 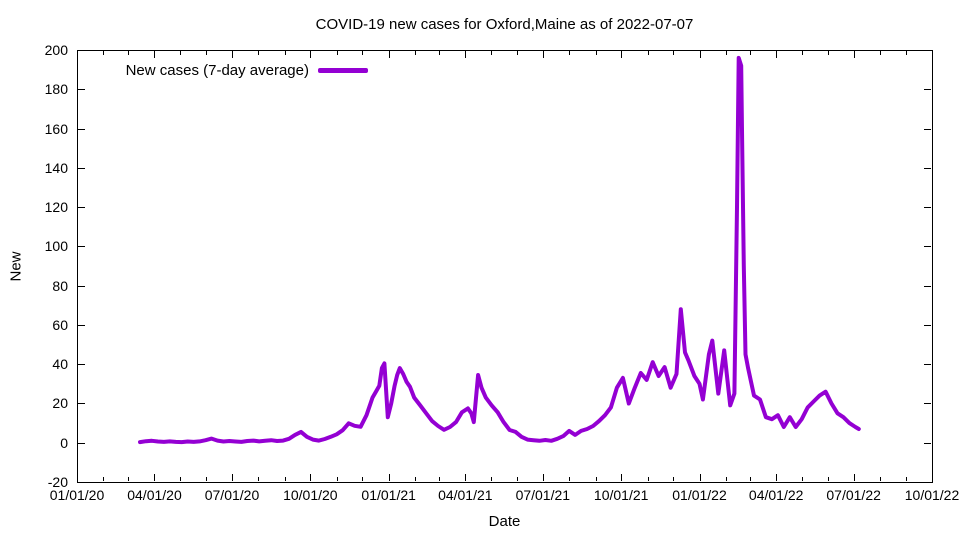 I want to click on x-axis-label: Date, so click(x=504, y=521).